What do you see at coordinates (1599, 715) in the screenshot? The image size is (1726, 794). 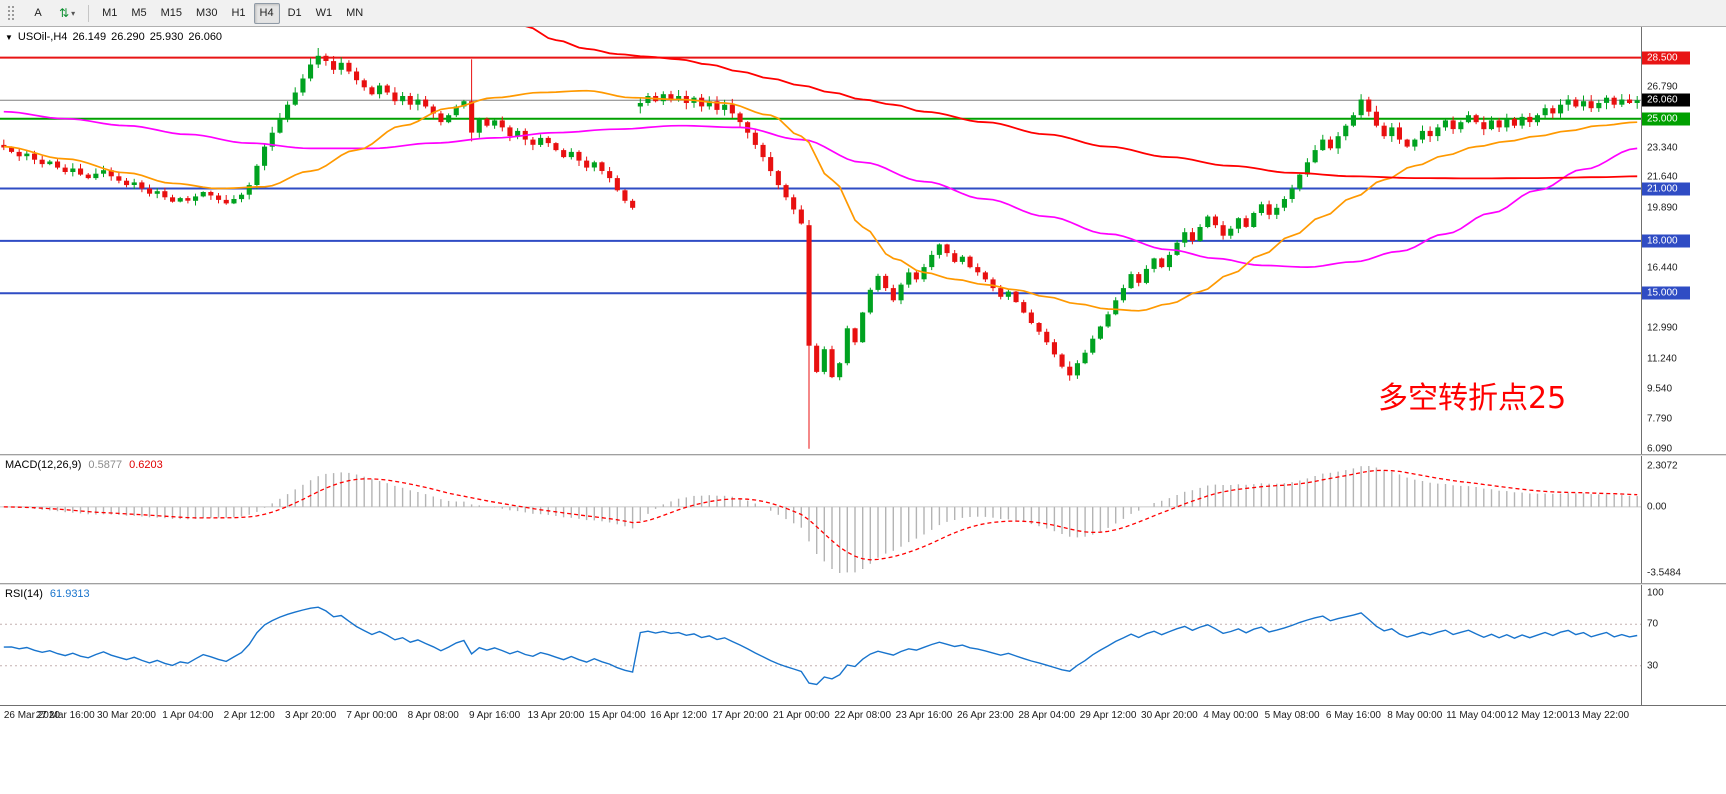 I see `time-label: 13 May 22:00` at bounding box center [1599, 715].